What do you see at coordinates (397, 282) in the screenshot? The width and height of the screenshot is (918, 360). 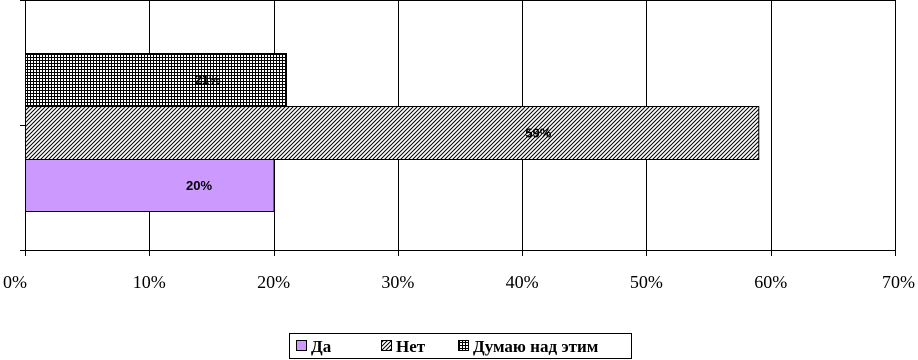 I see `x-tick-label: 30%` at bounding box center [397, 282].